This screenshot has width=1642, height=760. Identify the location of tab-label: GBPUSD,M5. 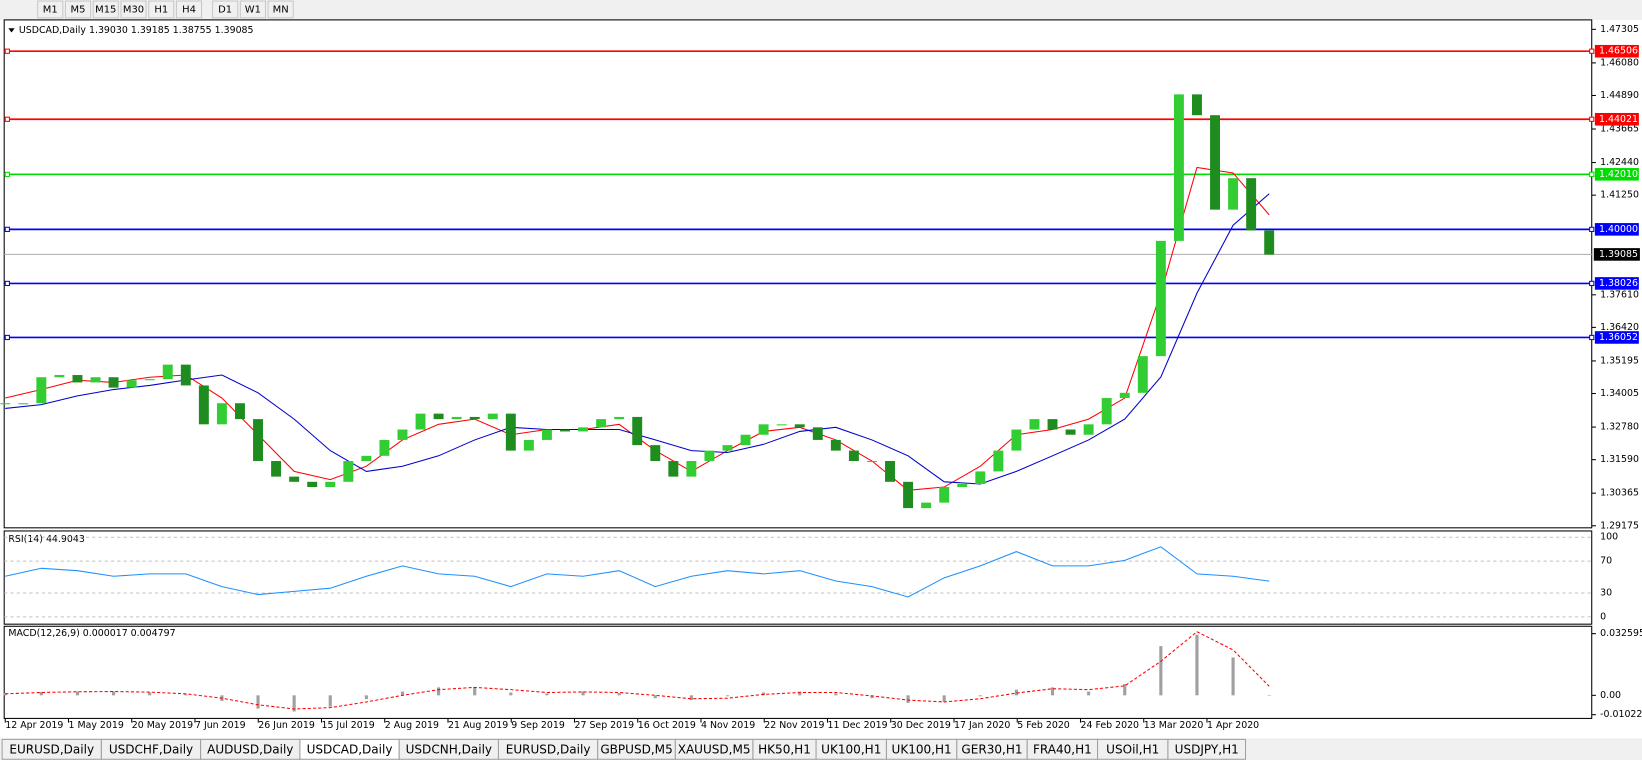
(636, 749).